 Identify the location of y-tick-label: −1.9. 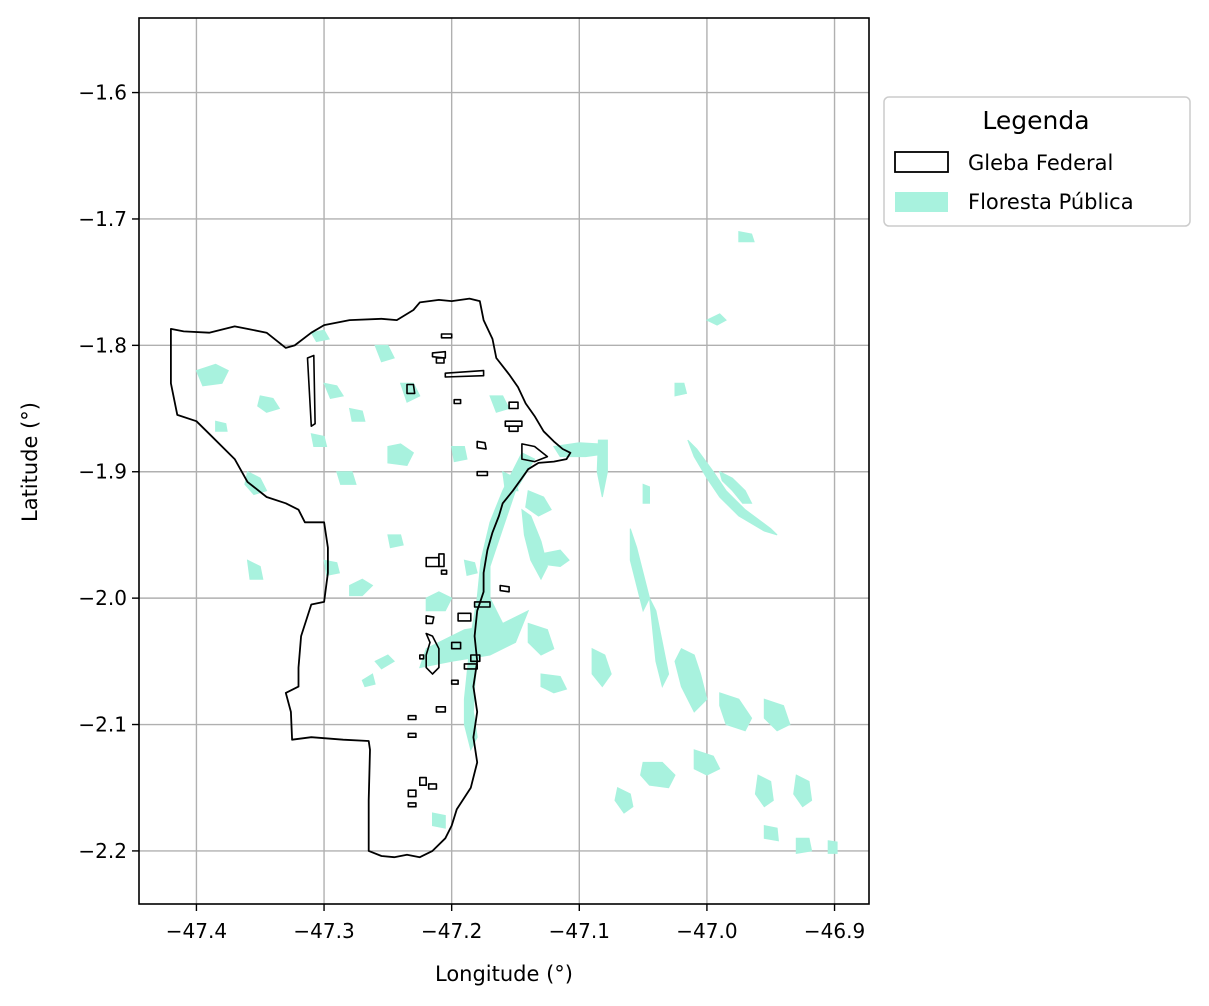
(102, 472).